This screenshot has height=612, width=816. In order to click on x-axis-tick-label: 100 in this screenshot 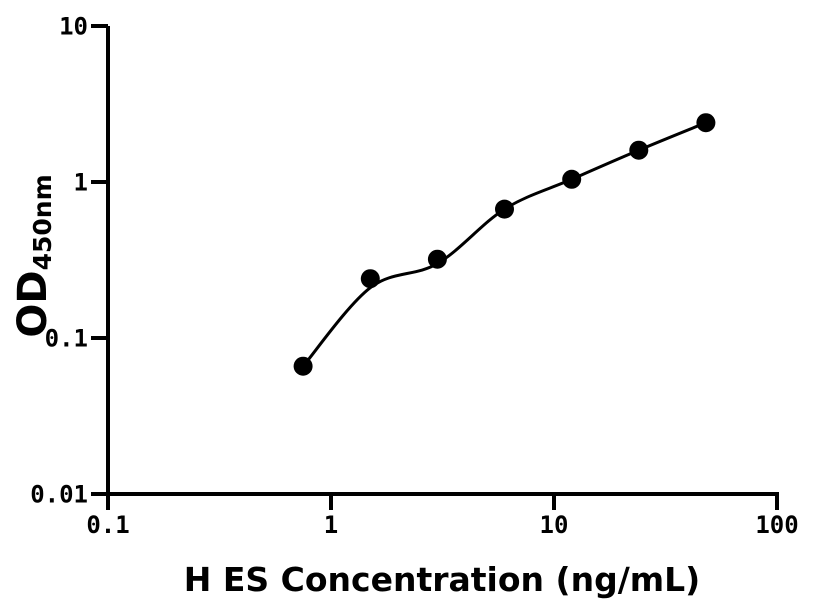, I will do `click(776, 525)`.